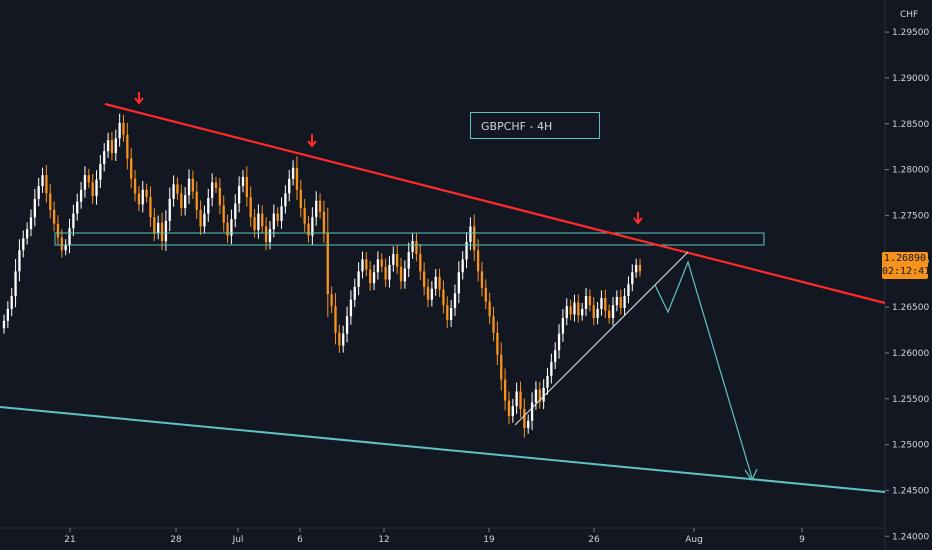 This screenshot has width=932, height=550. I want to click on price-tick-label: 1.25000, so click(910, 446).